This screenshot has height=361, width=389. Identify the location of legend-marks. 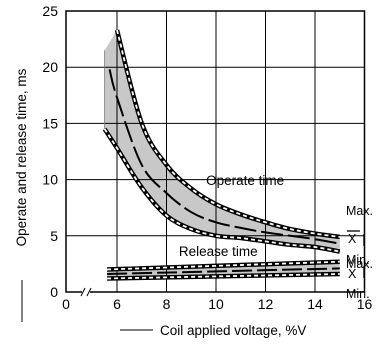
(355, 254).